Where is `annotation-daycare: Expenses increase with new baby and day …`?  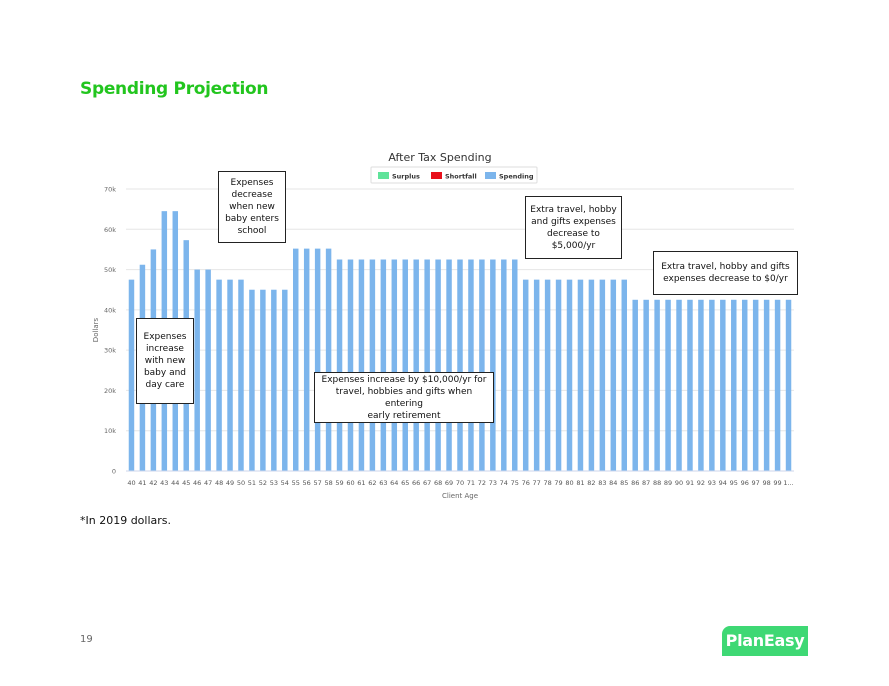
annotation-daycare: Expenses increase with new baby and day … is located at coordinates (165, 361).